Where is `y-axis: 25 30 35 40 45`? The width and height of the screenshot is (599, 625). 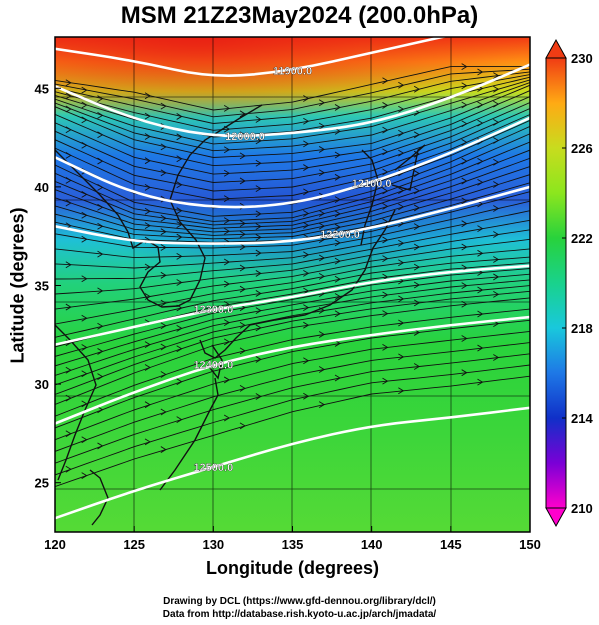
y-axis: 25 30 35 40 45 is located at coordinates (48, 286).